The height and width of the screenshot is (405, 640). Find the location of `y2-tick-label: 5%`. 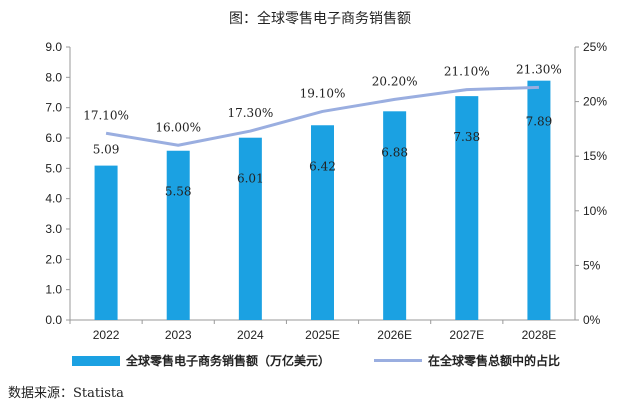

y2-tick-label: 5% is located at coordinates (592, 265).